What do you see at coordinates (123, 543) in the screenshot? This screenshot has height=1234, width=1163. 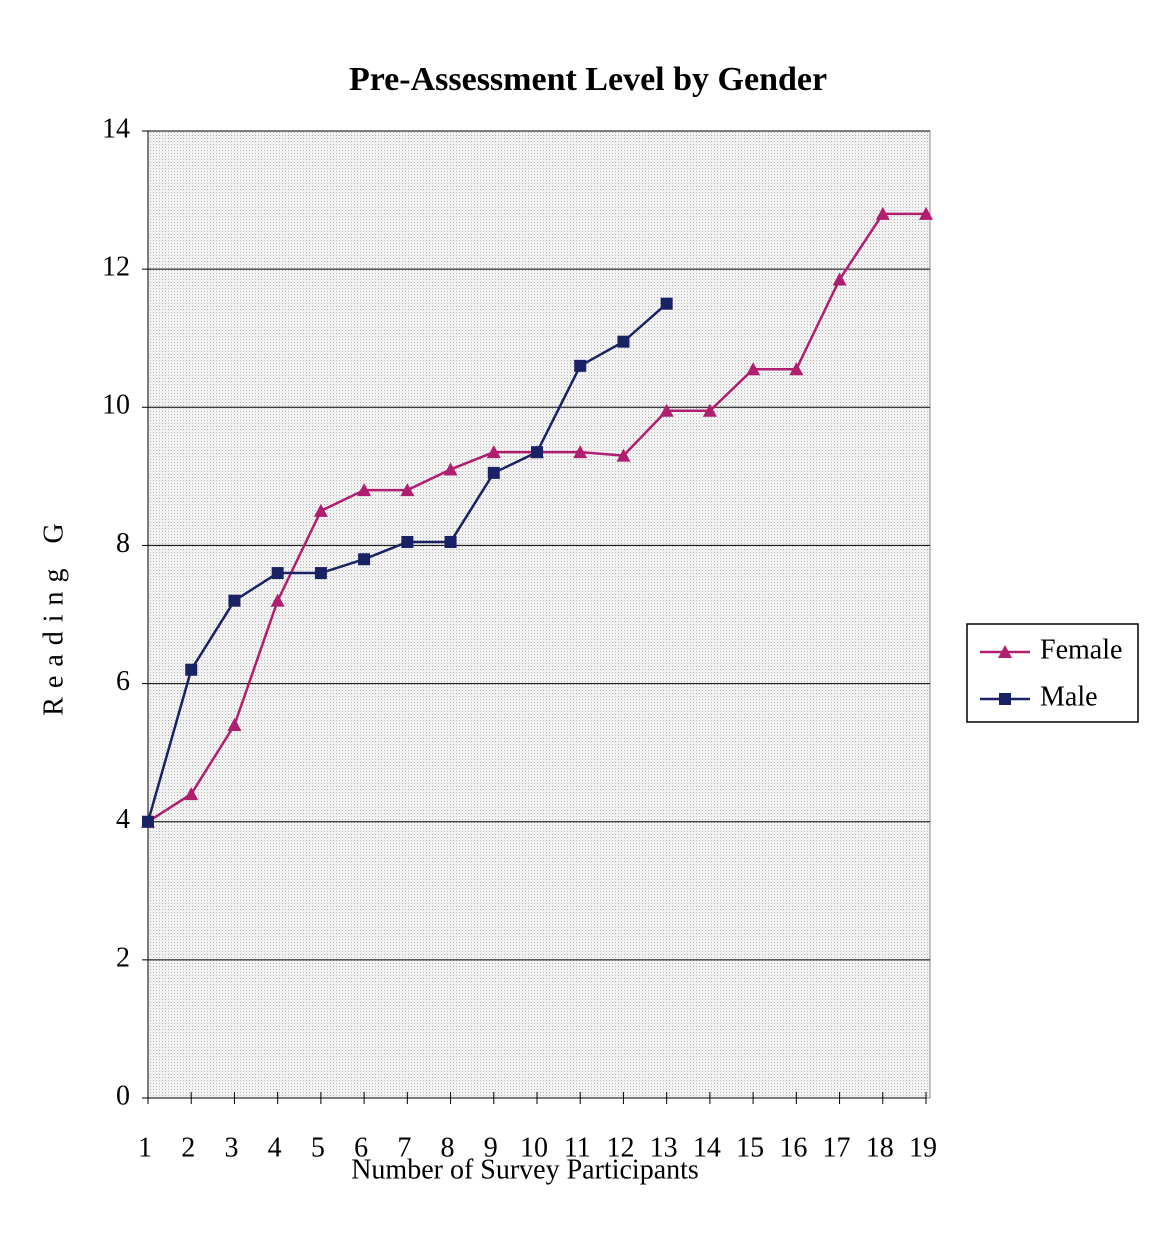 I see `y-tick-label: 8` at bounding box center [123, 543].